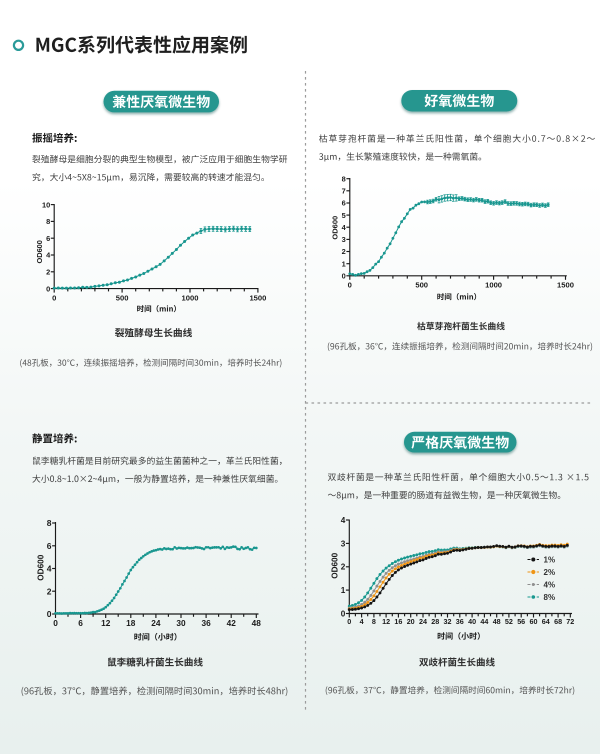 The image size is (600, 754). Describe the element at coordinates (344, 215) in the screenshot. I see `svg-text: 5` at that location.